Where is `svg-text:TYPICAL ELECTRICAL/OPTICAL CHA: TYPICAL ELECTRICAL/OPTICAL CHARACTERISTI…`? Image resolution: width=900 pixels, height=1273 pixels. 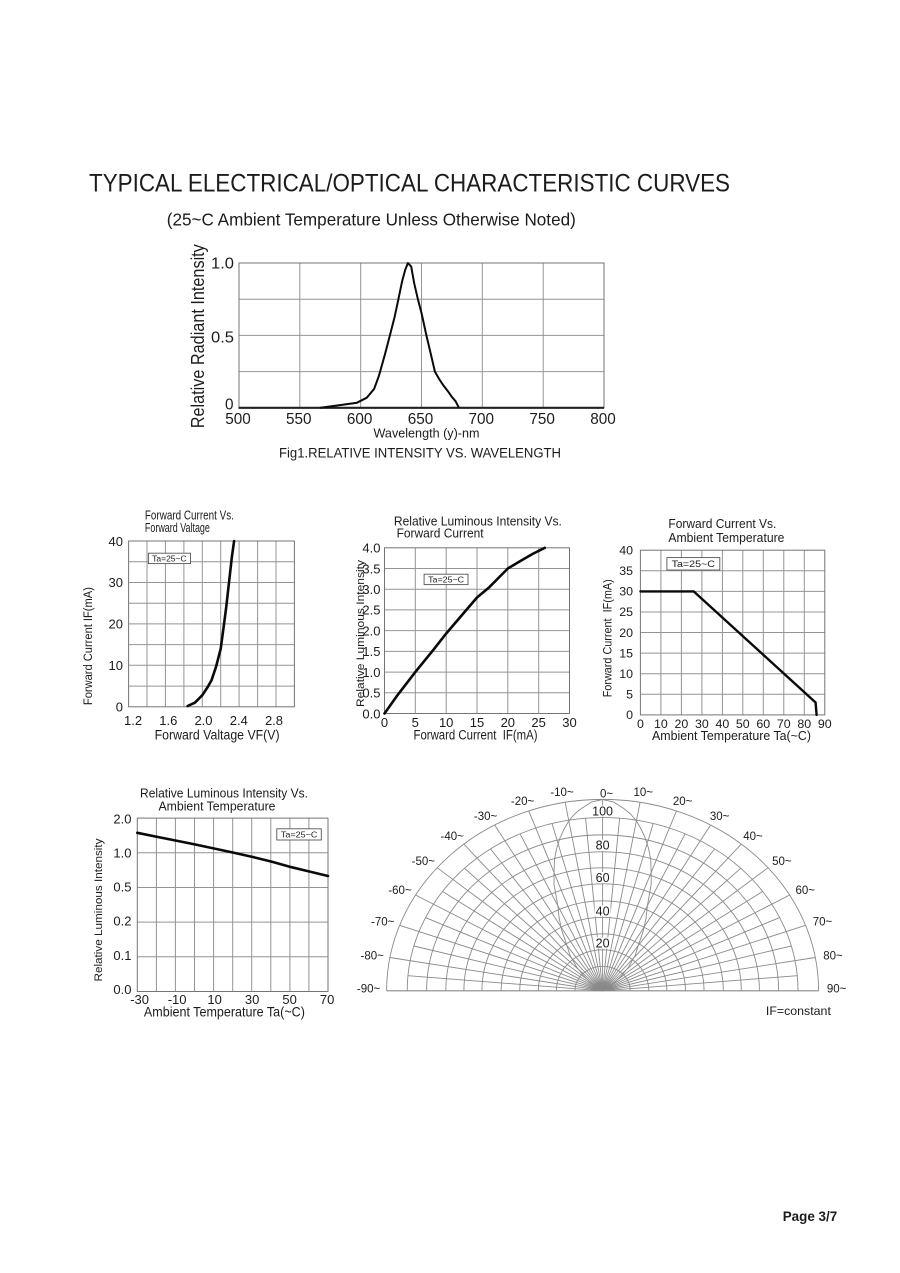
svg-text:TYPICAL ELECTRICAL/OPTICAL CHA: TYPICAL ELECTRICAL/OPTICAL CHARACTERISTI… is located at coordinates (409, 184).